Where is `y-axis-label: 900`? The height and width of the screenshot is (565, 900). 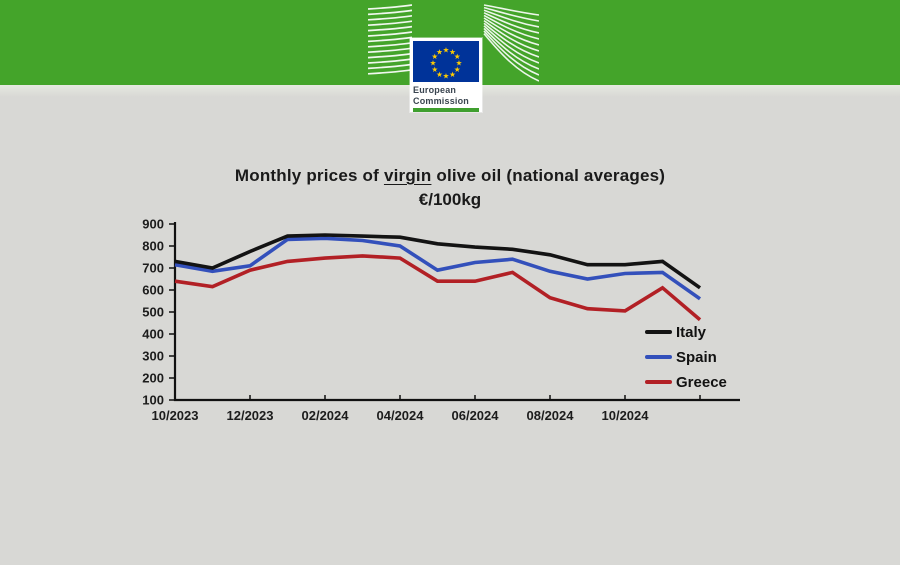 y-axis-label: 900 is located at coordinates (153, 224).